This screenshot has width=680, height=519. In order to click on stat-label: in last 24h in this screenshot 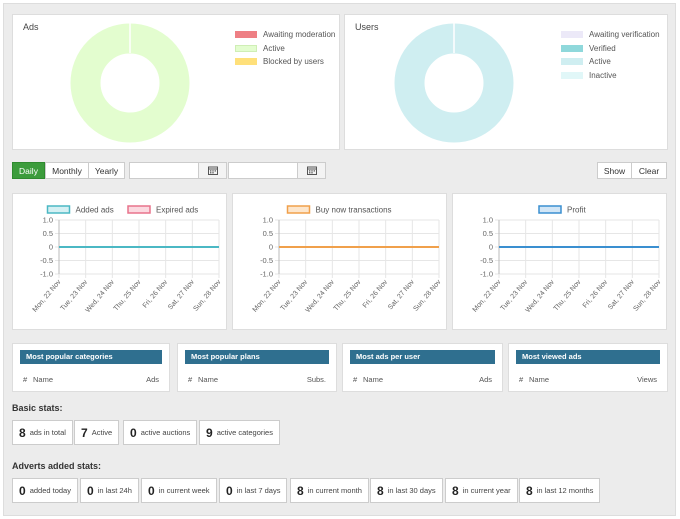, I will do `click(114, 490)`.